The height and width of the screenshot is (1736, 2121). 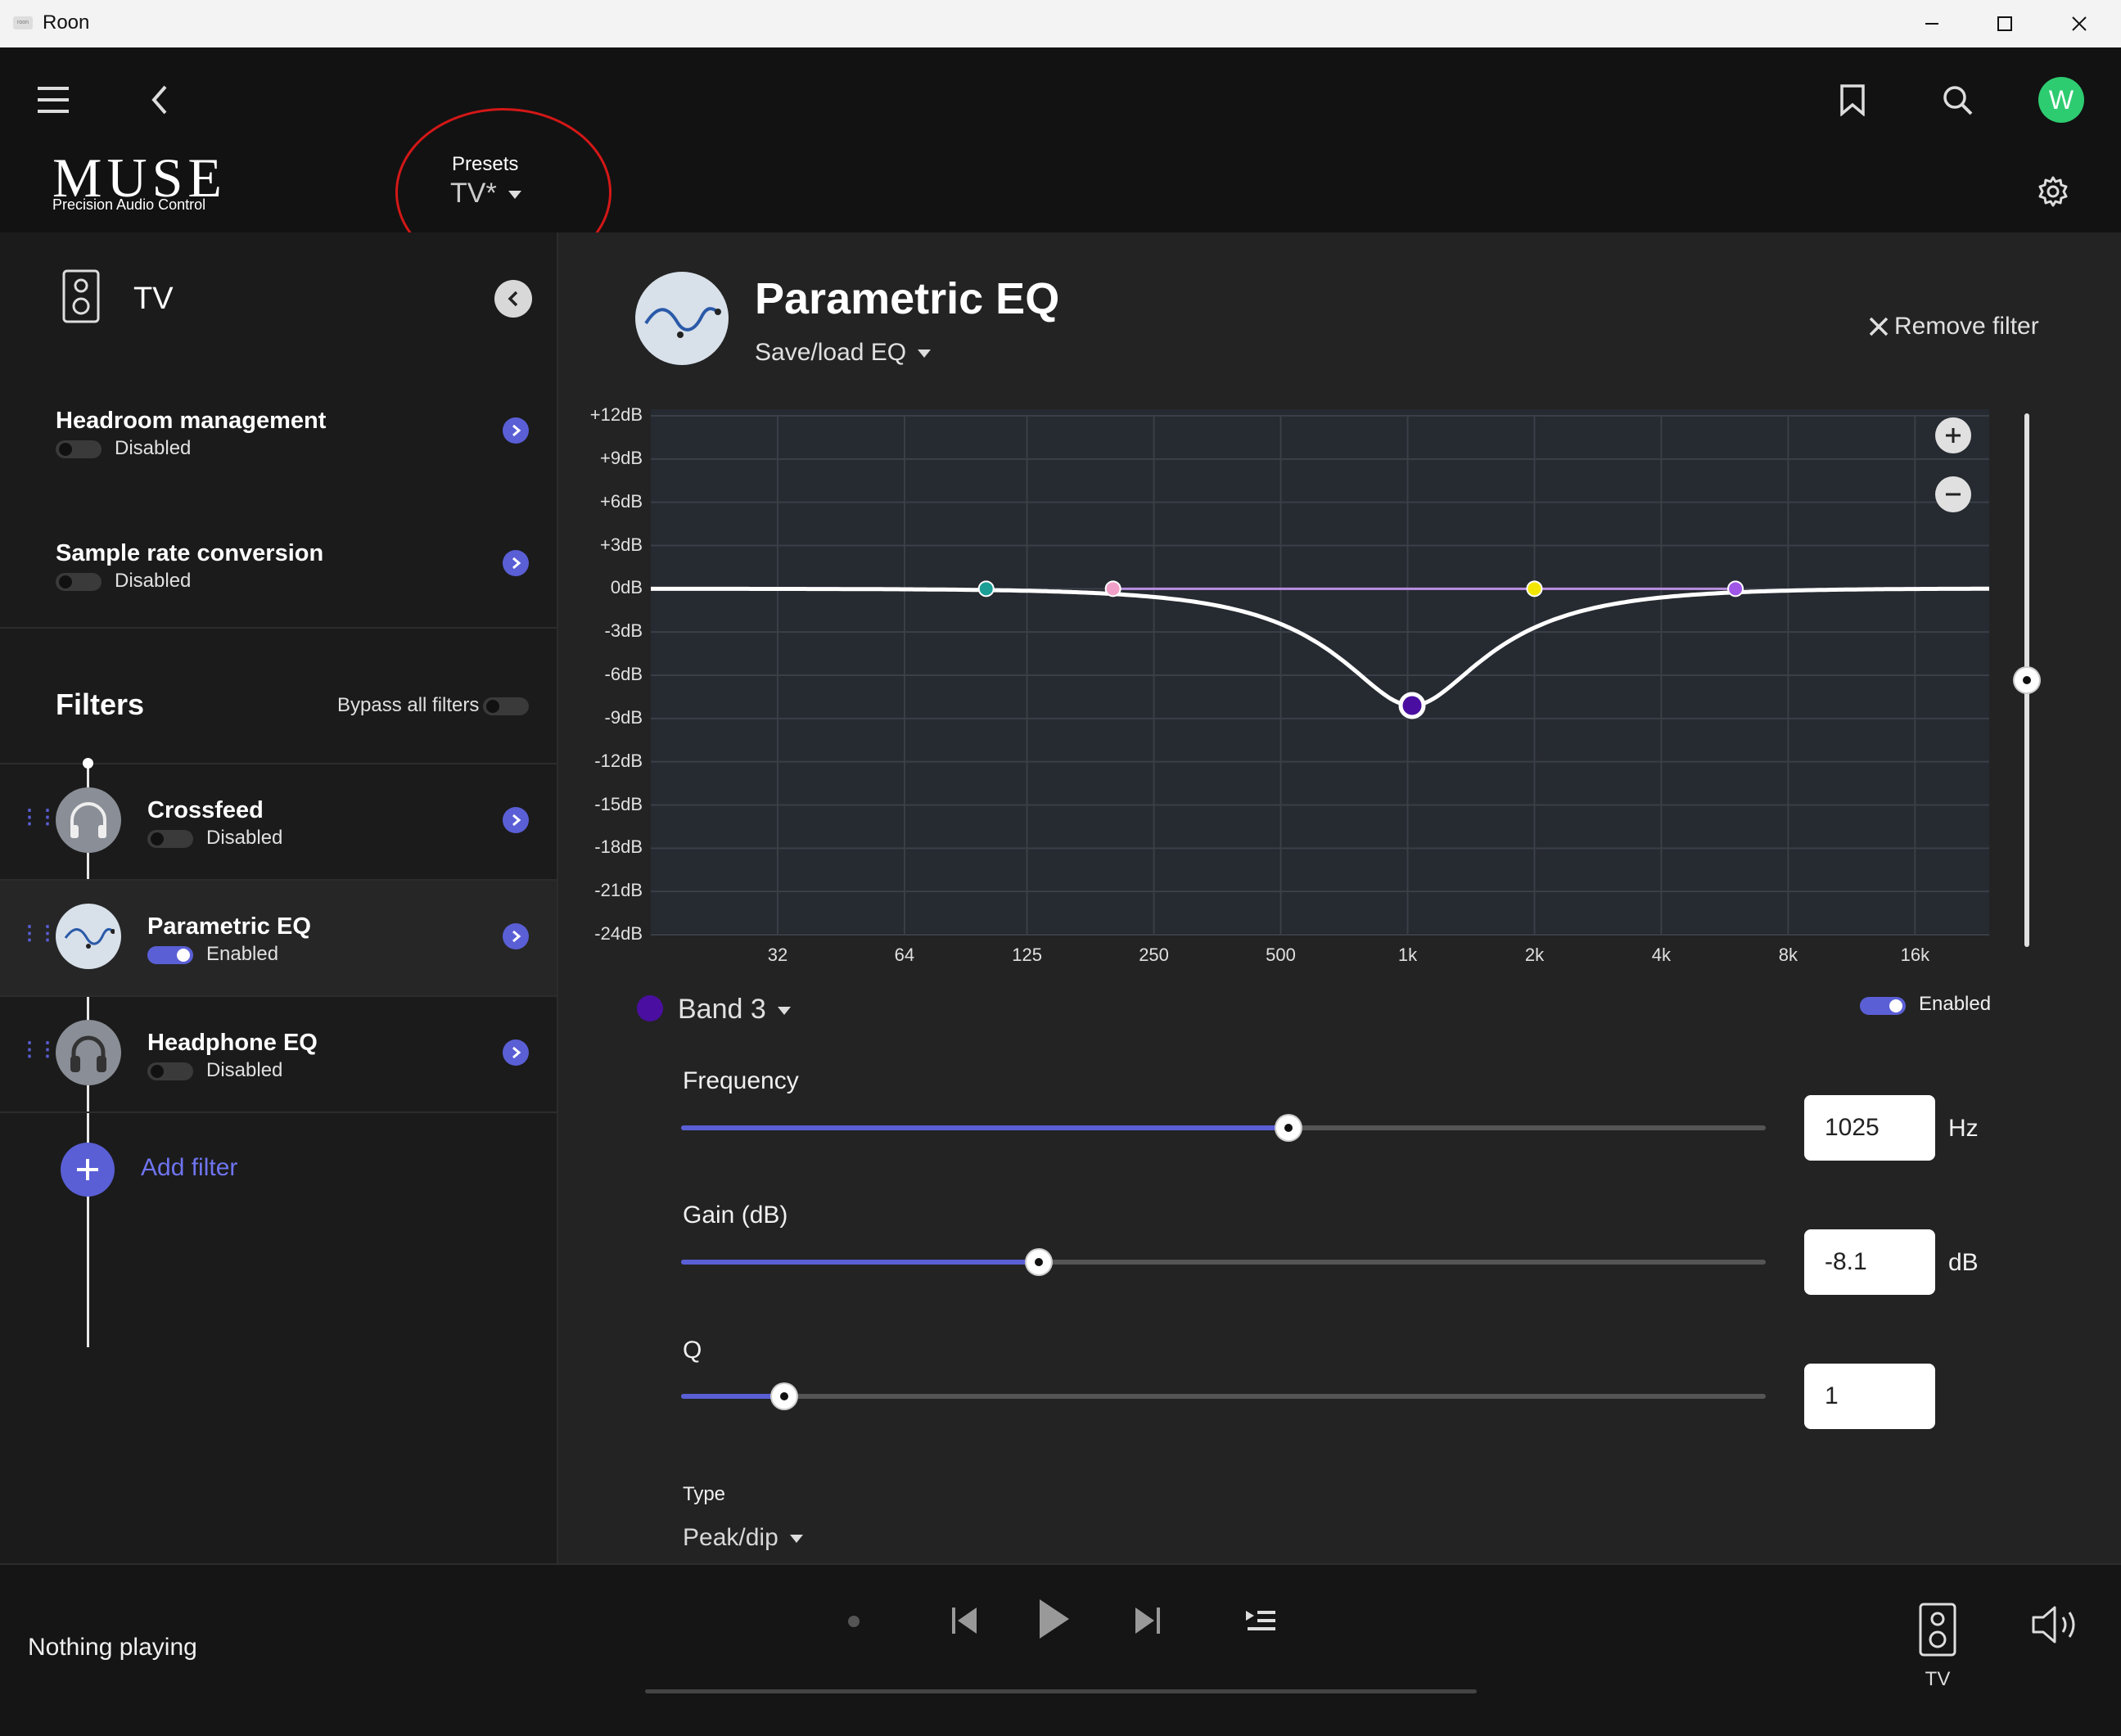 I want to click on x-tick-label: 16k, so click(x=1915, y=955).